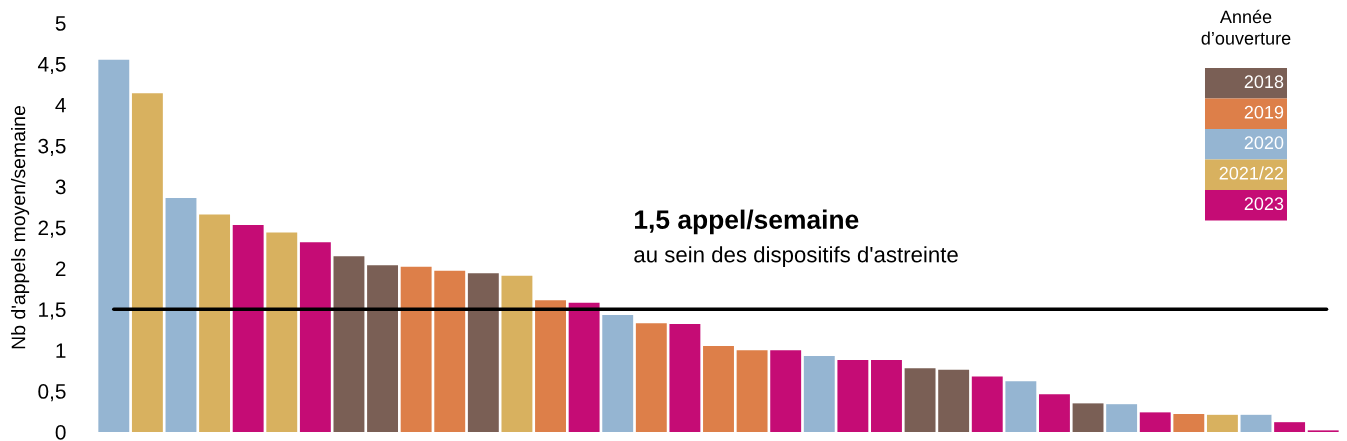 This screenshot has width=1347, height=441. What do you see at coordinates (1264, 82) in the screenshot?
I see `text: 2018` at bounding box center [1264, 82].